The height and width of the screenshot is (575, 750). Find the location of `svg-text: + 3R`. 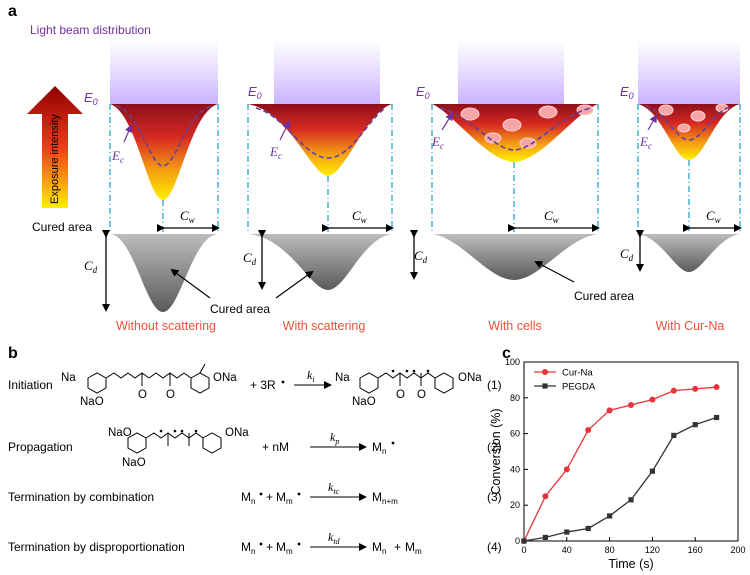

svg-text: + 3R is located at coordinates (263, 385).